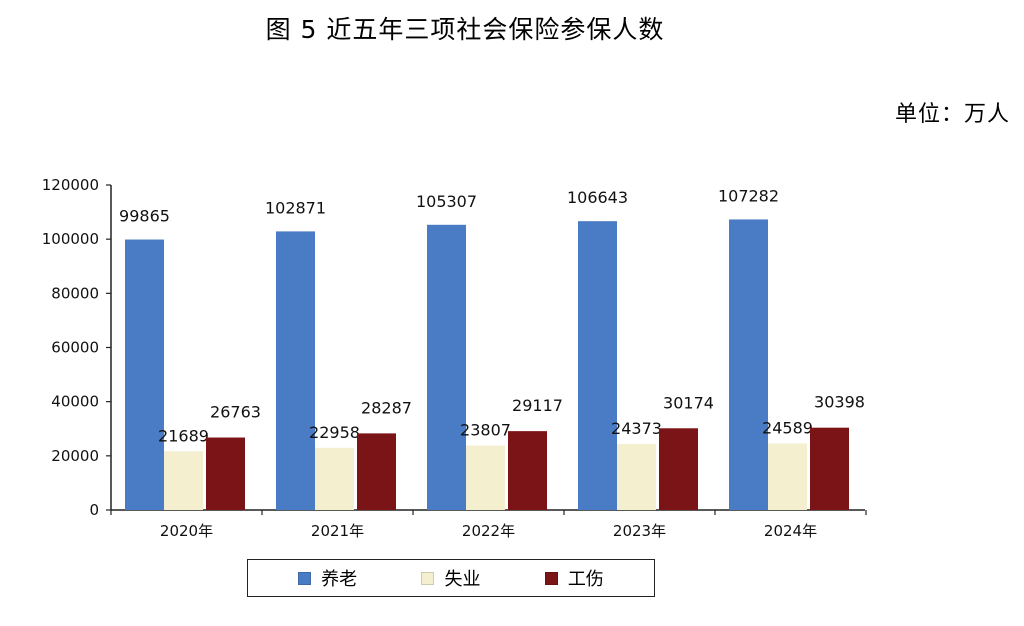 Image resolution: width=1024 pixels, height=626 pixels. Describe the element at coordinates (75, 348) in the screenshot. I see `y-tick-label: 60000` at that location.